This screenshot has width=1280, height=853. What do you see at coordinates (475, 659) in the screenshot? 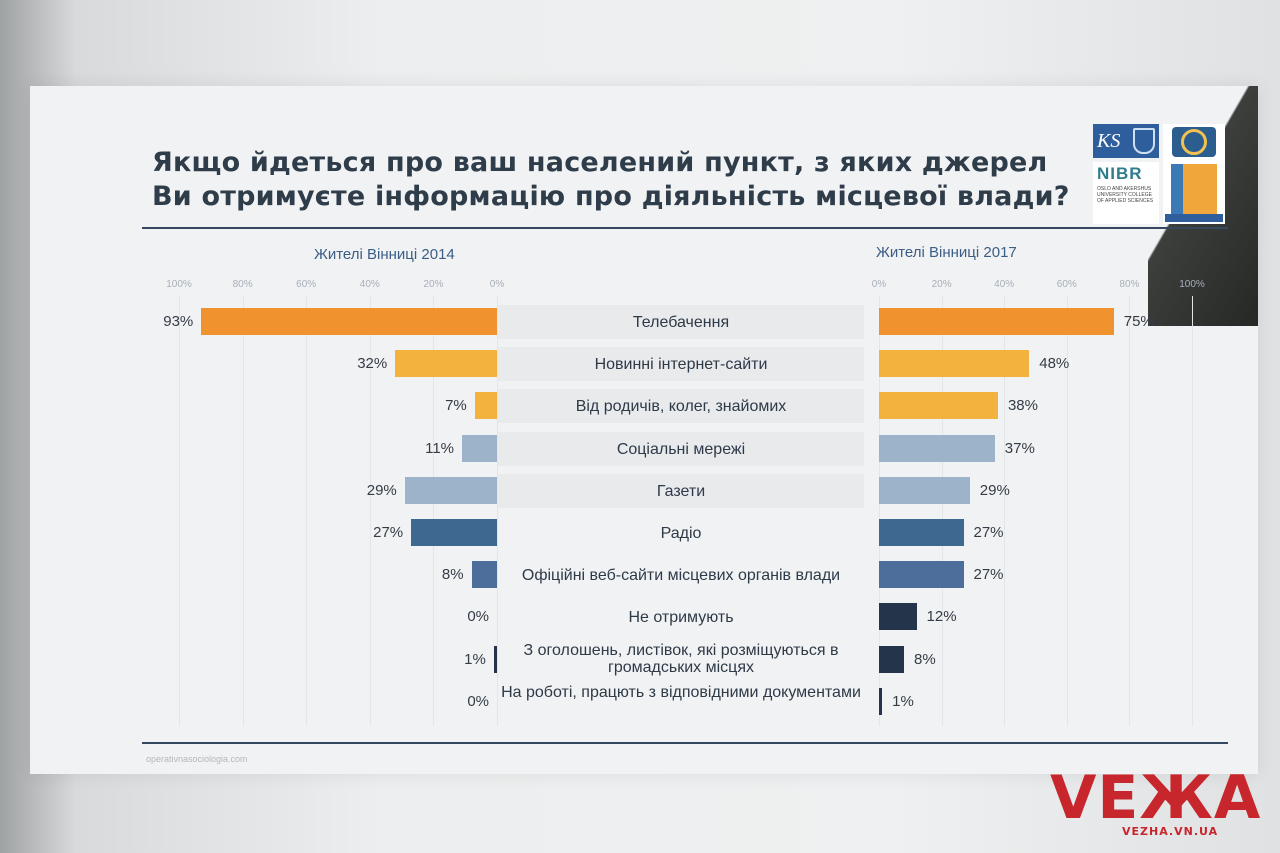
I see `value-label-2014: 1%` at bounding box center [475, 659].